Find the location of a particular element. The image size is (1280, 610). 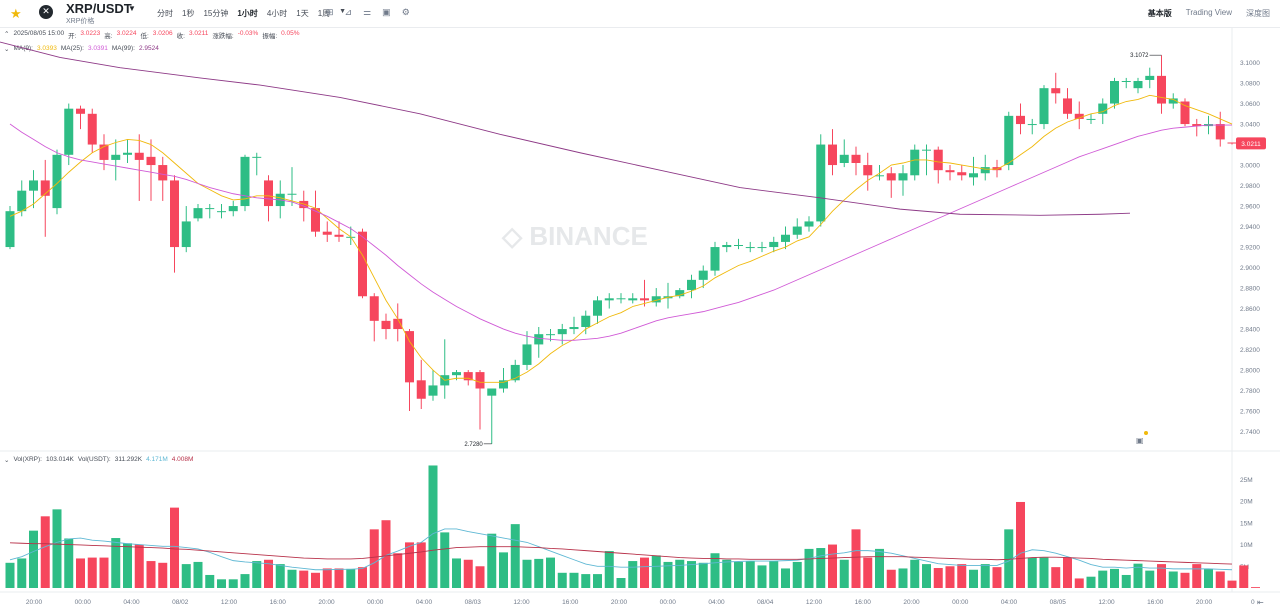

pair-title: XRP/USDT is located at coordinates (99, 8).